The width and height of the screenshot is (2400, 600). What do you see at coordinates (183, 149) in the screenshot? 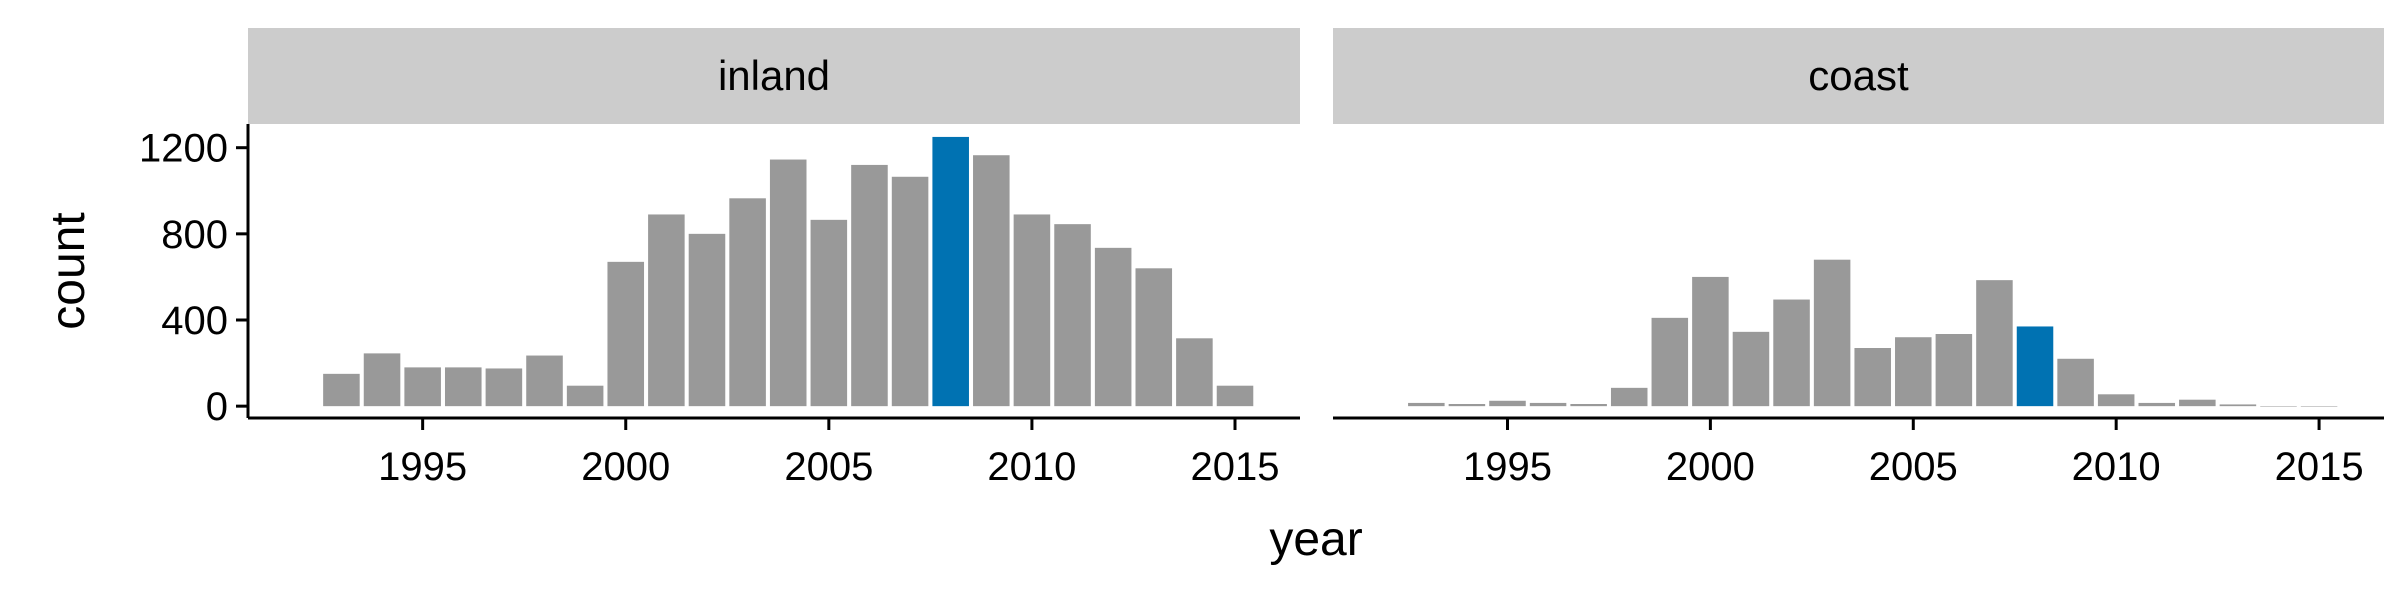
I see `y-tick-label: 1200` at bounding box center [183, 149].